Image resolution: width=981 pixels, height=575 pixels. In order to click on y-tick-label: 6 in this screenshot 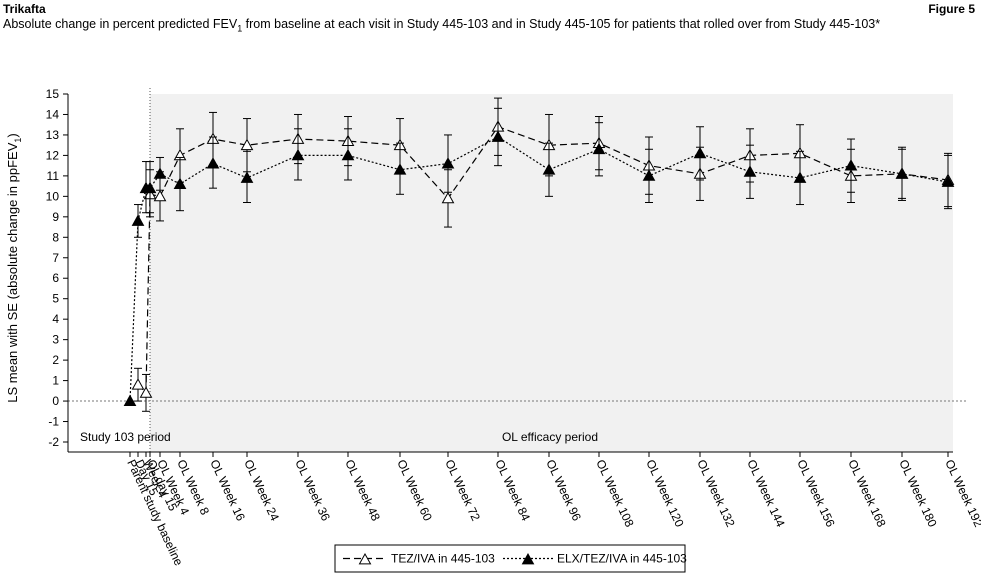, I will do `click(55, 278)`.